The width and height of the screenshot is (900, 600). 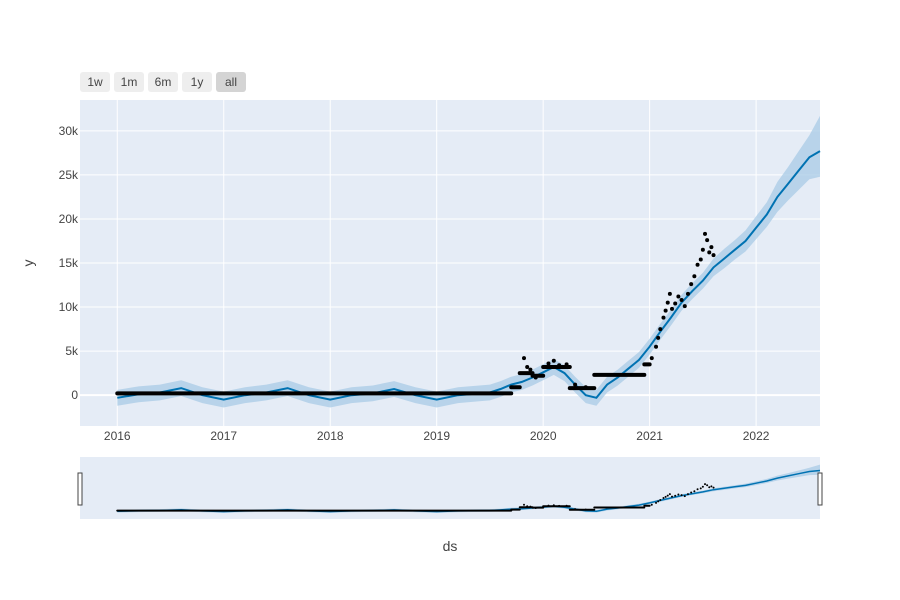 I want to click on y-tick-labels: 0 5k 10k 15k 20k 25k 30k, so click(x=69, y=263).